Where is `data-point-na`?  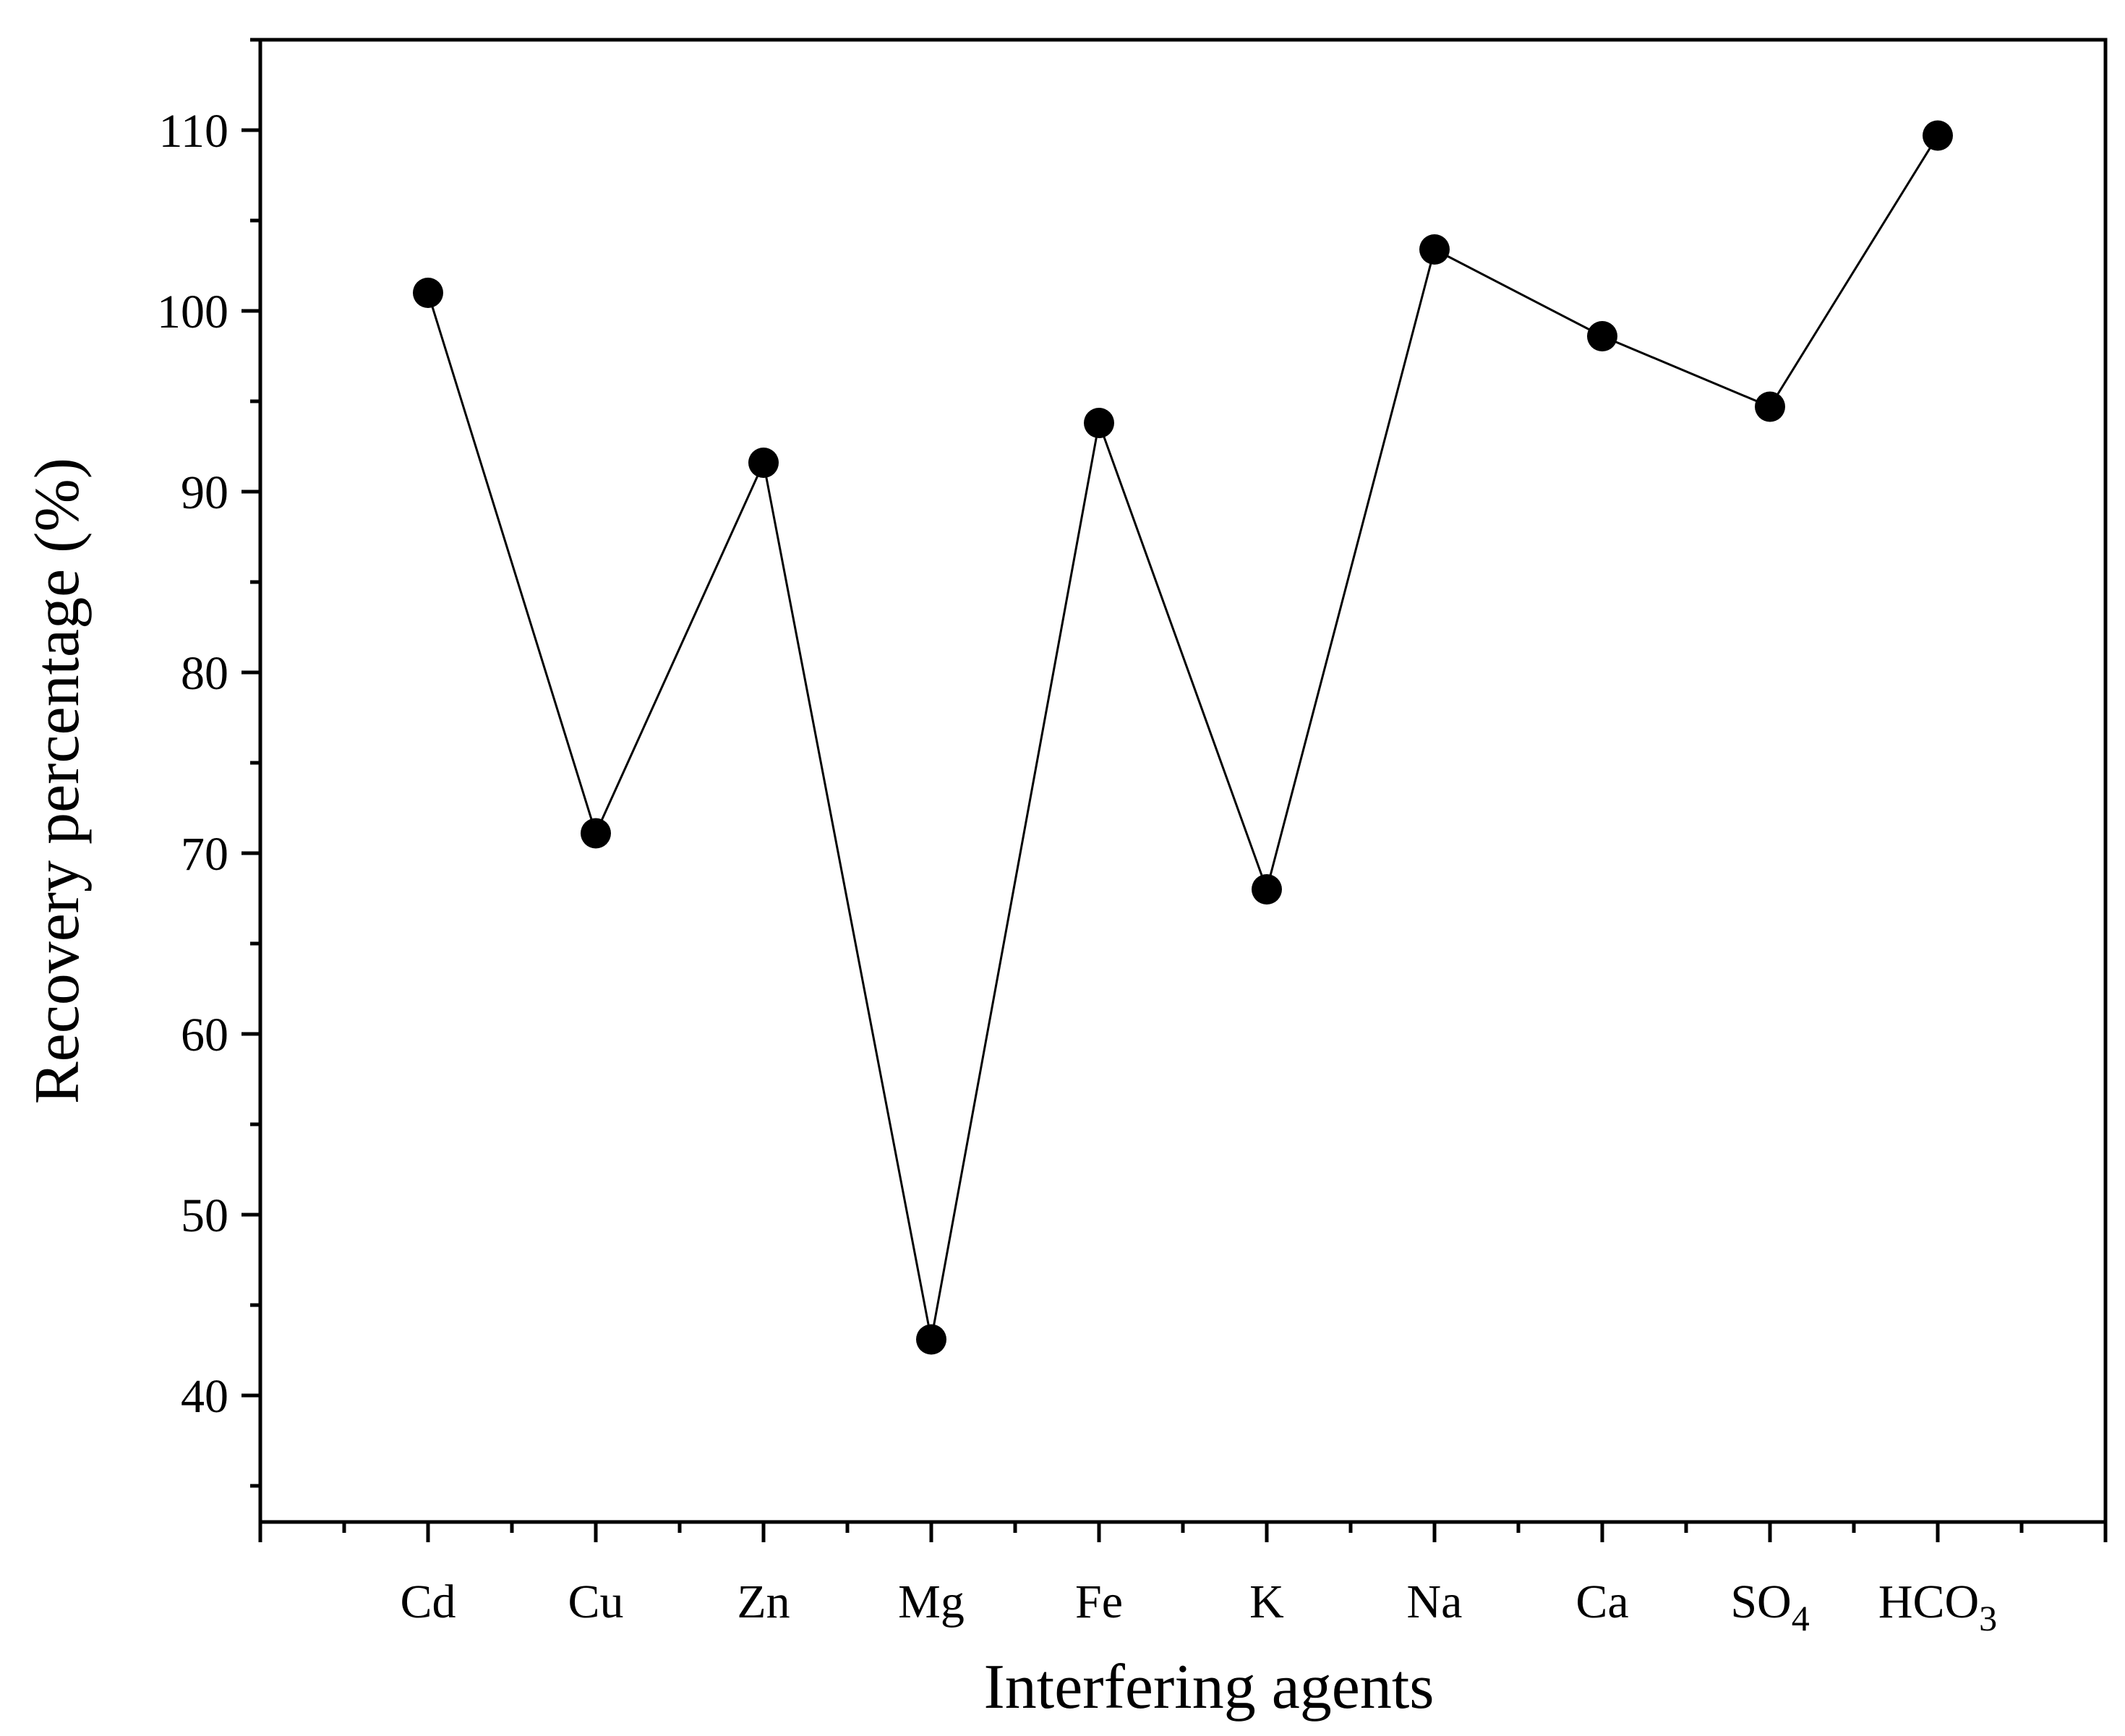
data-point-na is located at coordinates (1434, 249).